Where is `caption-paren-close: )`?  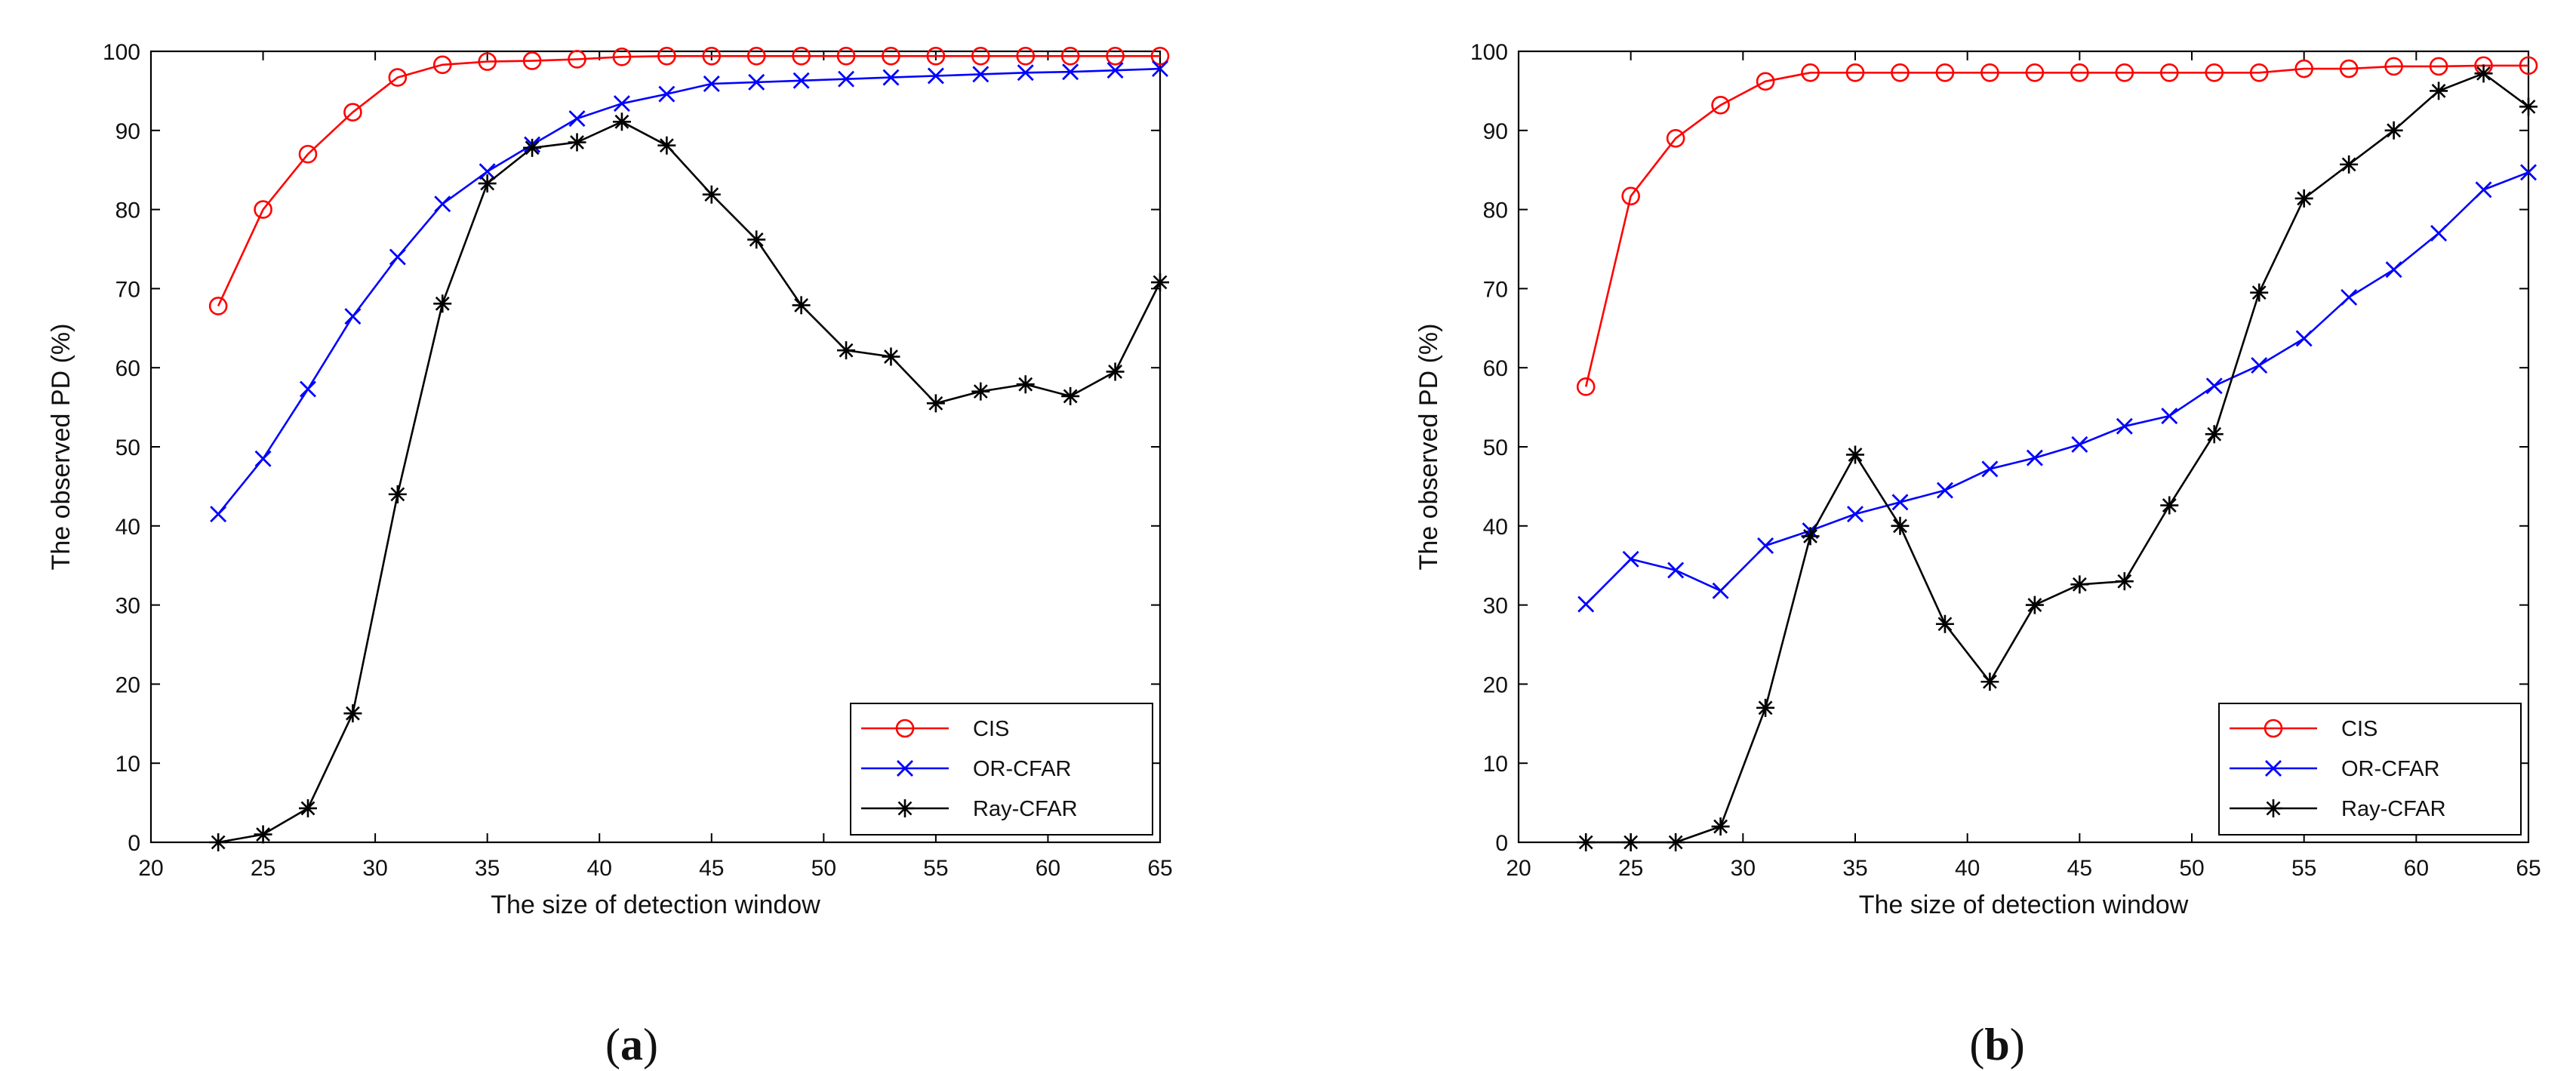 caption-paren-close: ) is located at coordinates (650, 1044).